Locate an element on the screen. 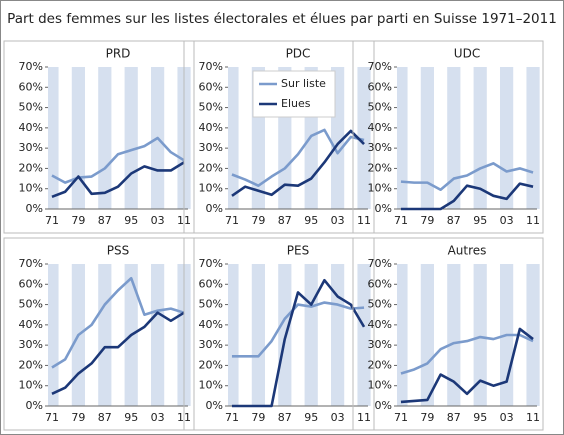  legend-label: Sur liste is located at coordinates (303, 83).